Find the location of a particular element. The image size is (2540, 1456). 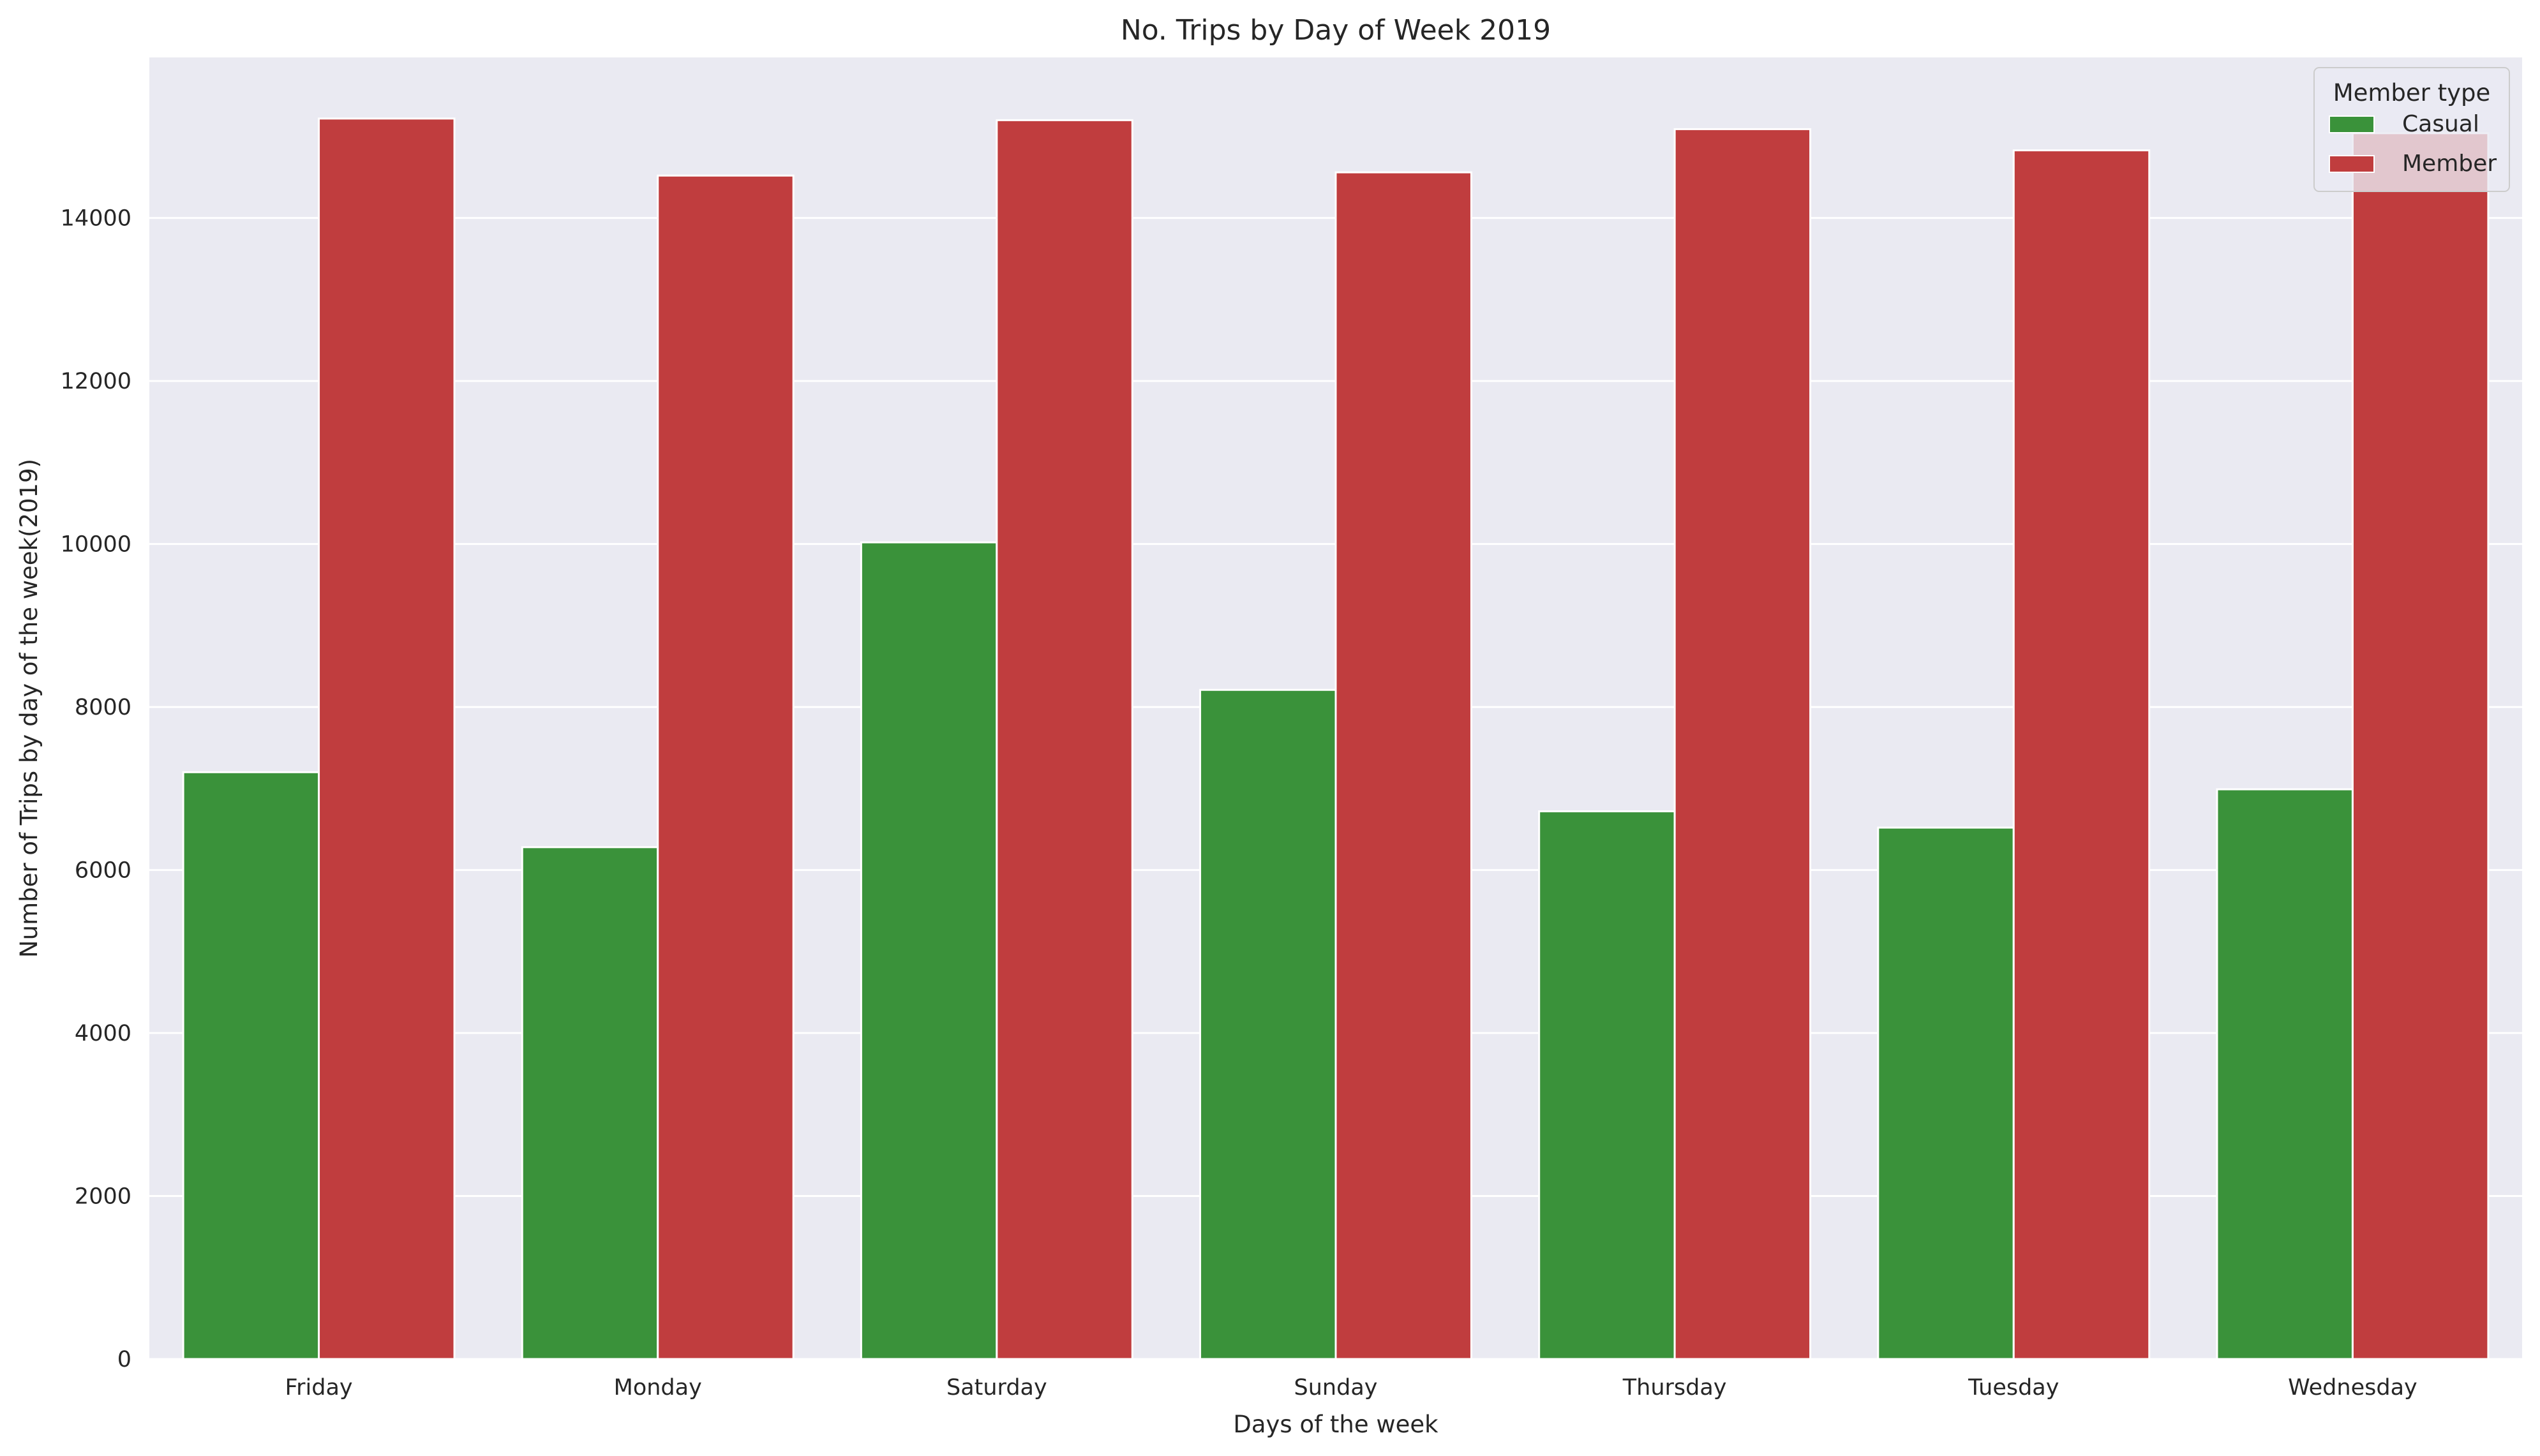

y-tick-label: 2000 is located at coordinates (103, 1197).